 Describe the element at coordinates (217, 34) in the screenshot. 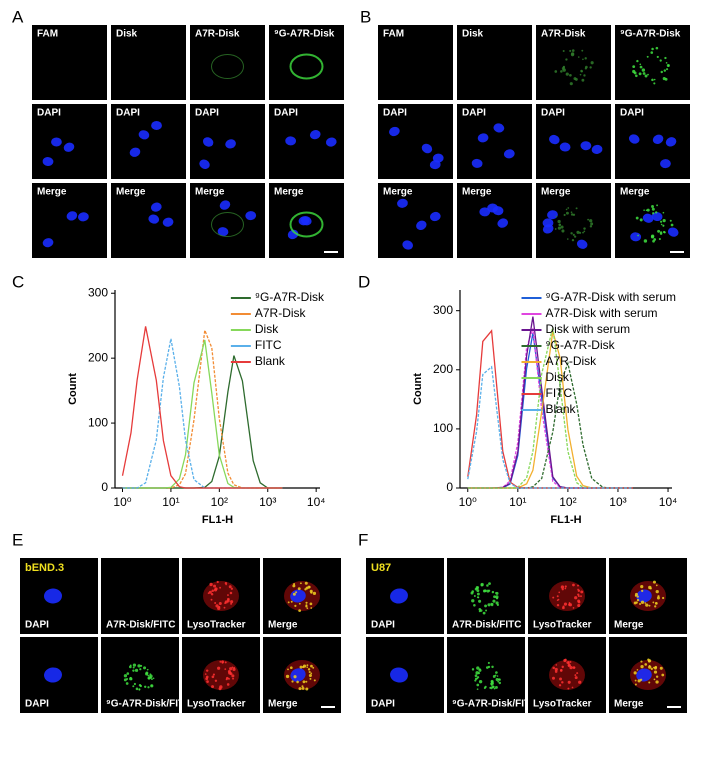

I see `cell-label: A7R-Disk` at that location.